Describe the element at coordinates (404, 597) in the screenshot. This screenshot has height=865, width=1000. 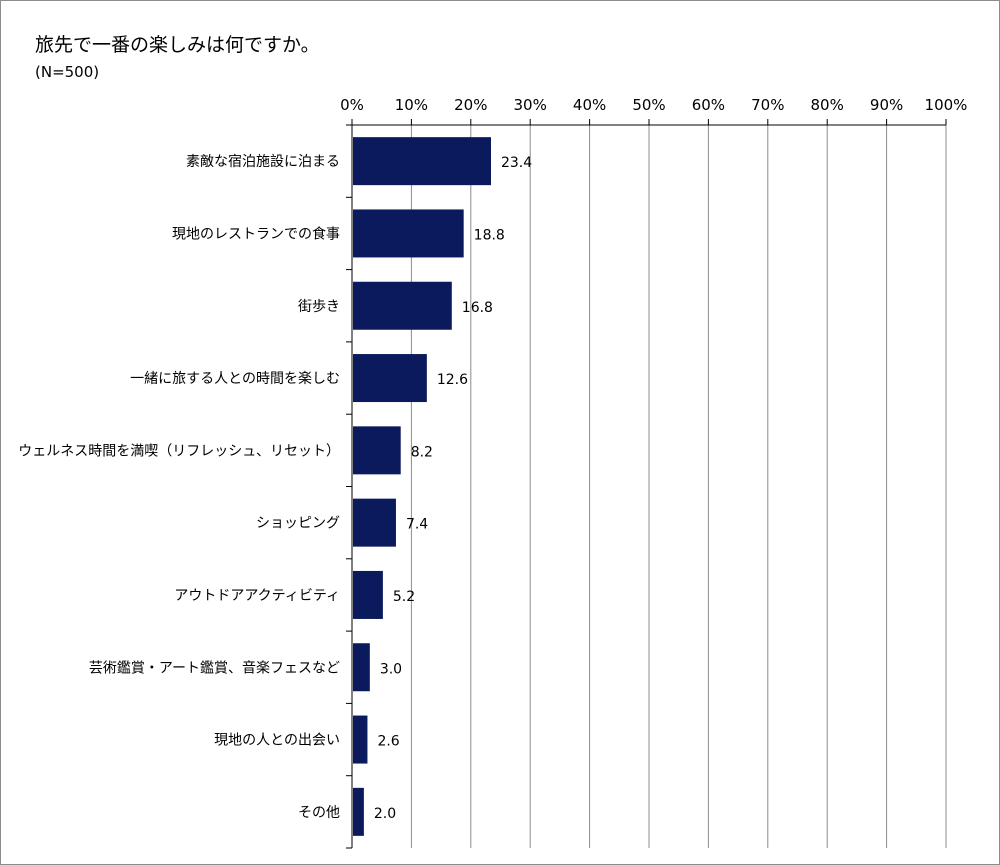
I see `value-label-6: 5.2` at that location.